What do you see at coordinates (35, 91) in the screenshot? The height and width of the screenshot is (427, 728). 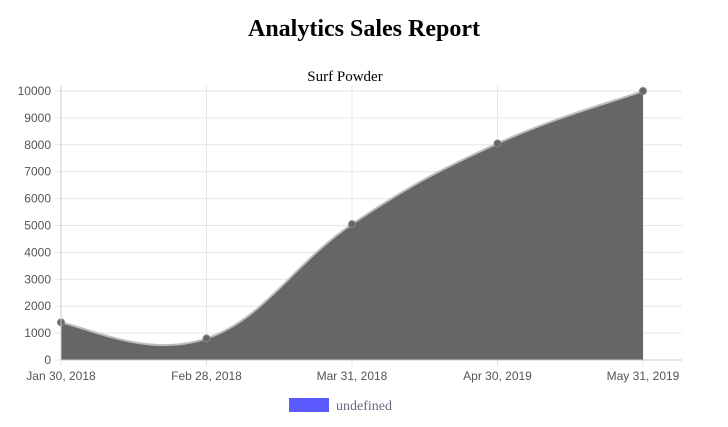 I see `y-tick-label: 10000` at bounding box center [35, 91].